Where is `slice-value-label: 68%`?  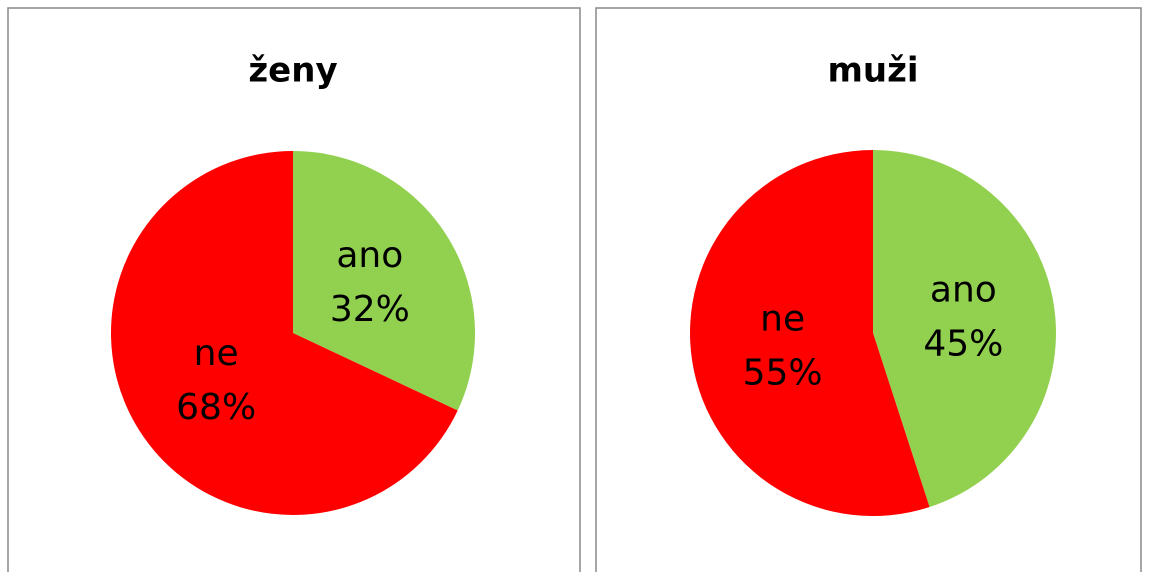 slice-value-label: 68% is located at coordinates (216, 407).